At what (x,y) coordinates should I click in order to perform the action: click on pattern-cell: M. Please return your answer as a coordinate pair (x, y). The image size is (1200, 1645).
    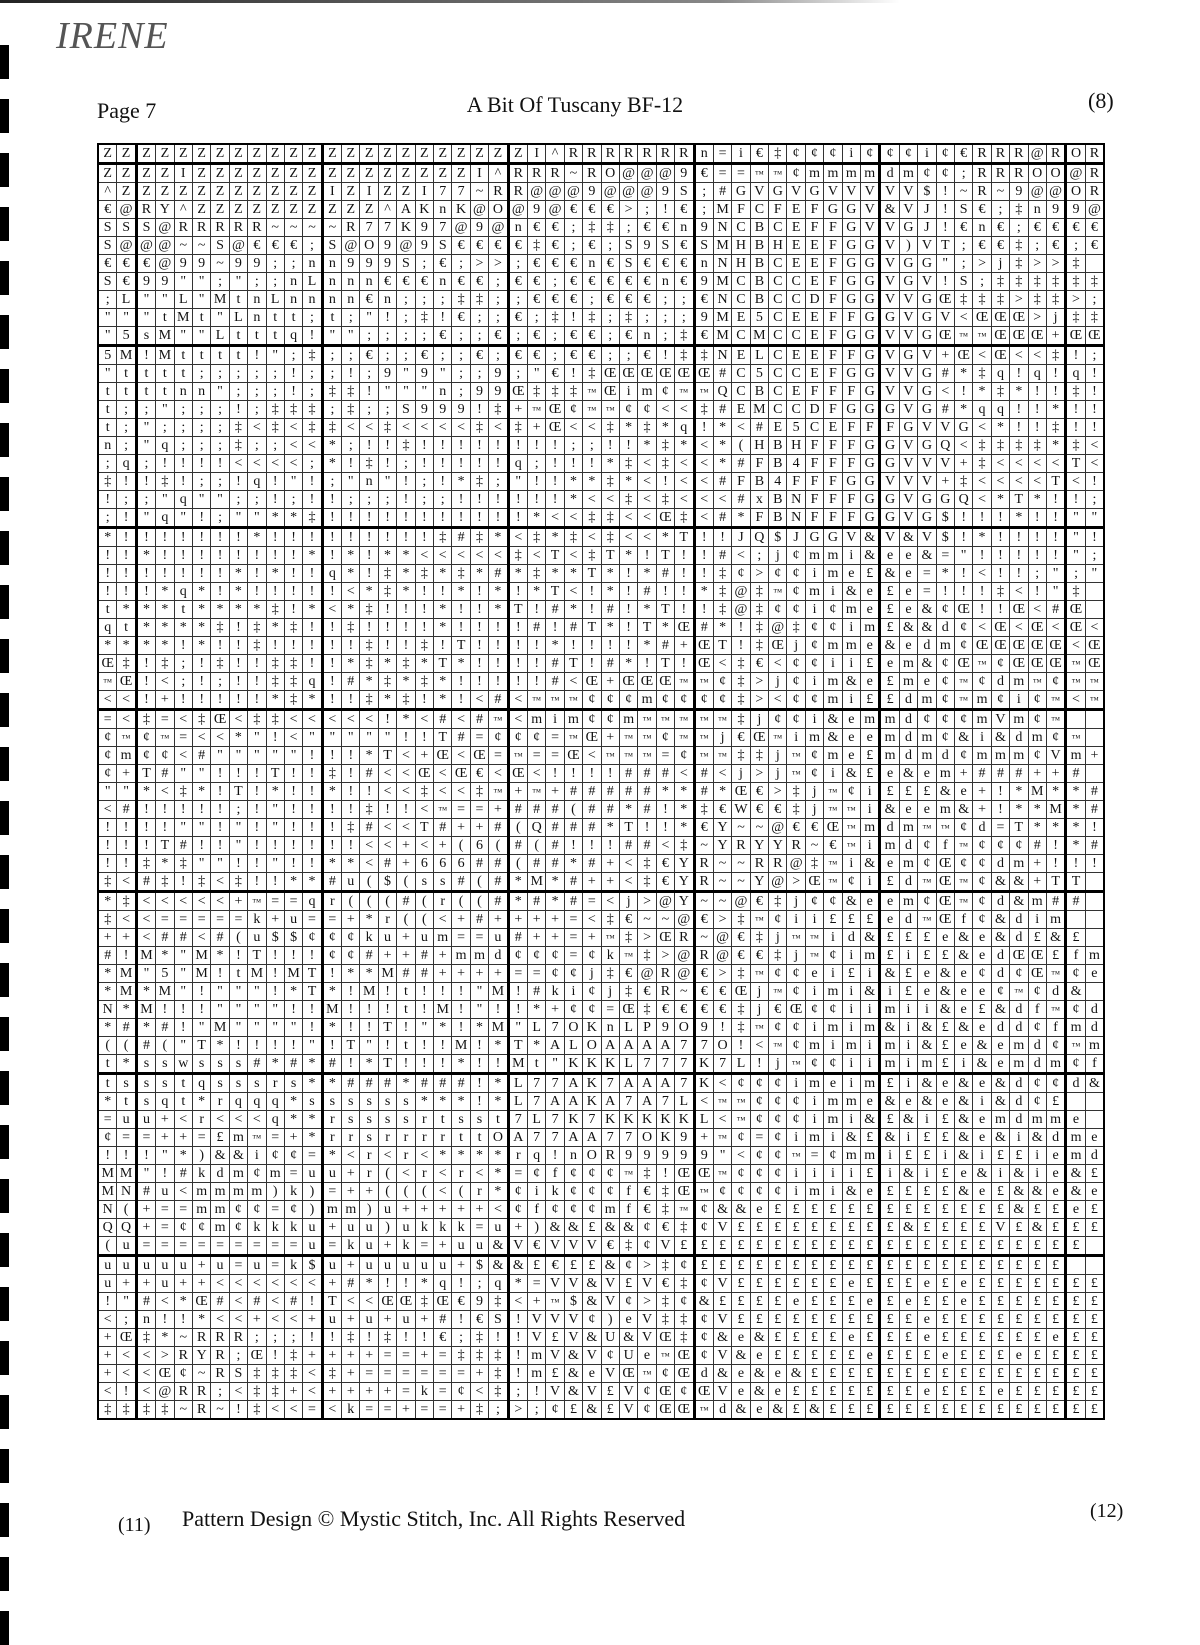
    Looking at the image, I should click on (201, 973).